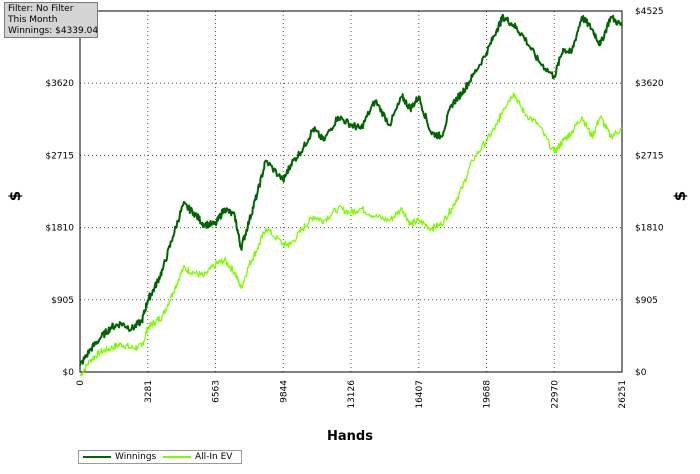 This screenshot has height=474, width=700. Describe the element at coordinates (214, 457) in the screenshot. I see `legend-label-allin-ev: All-In EV` at that location.